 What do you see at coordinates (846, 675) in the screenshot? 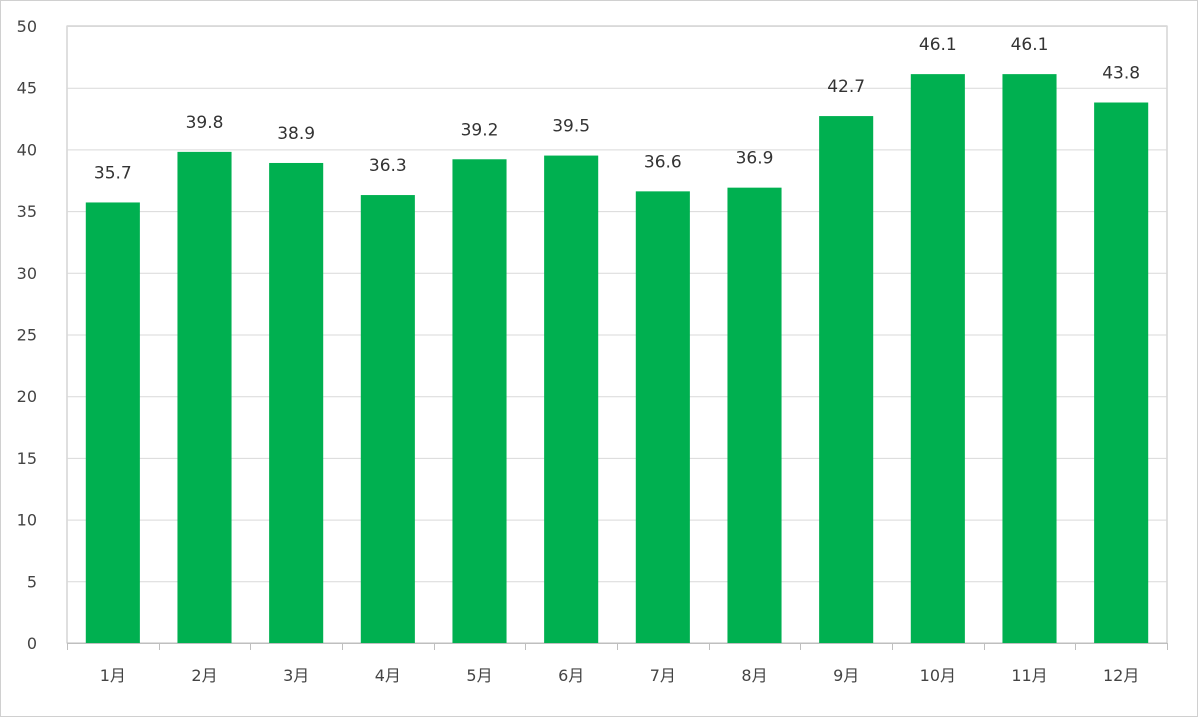
I see `x-tick-label: 9月` at bounding box center [846, 675].